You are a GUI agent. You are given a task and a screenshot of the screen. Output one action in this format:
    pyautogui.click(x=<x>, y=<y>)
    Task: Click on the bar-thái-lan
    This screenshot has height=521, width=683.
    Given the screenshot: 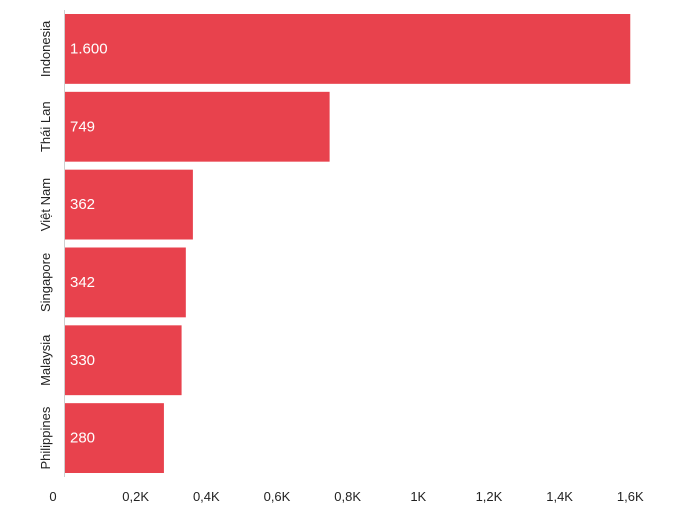 What is the action you would take?
    pyautogui.click(x=197, y=126)
    